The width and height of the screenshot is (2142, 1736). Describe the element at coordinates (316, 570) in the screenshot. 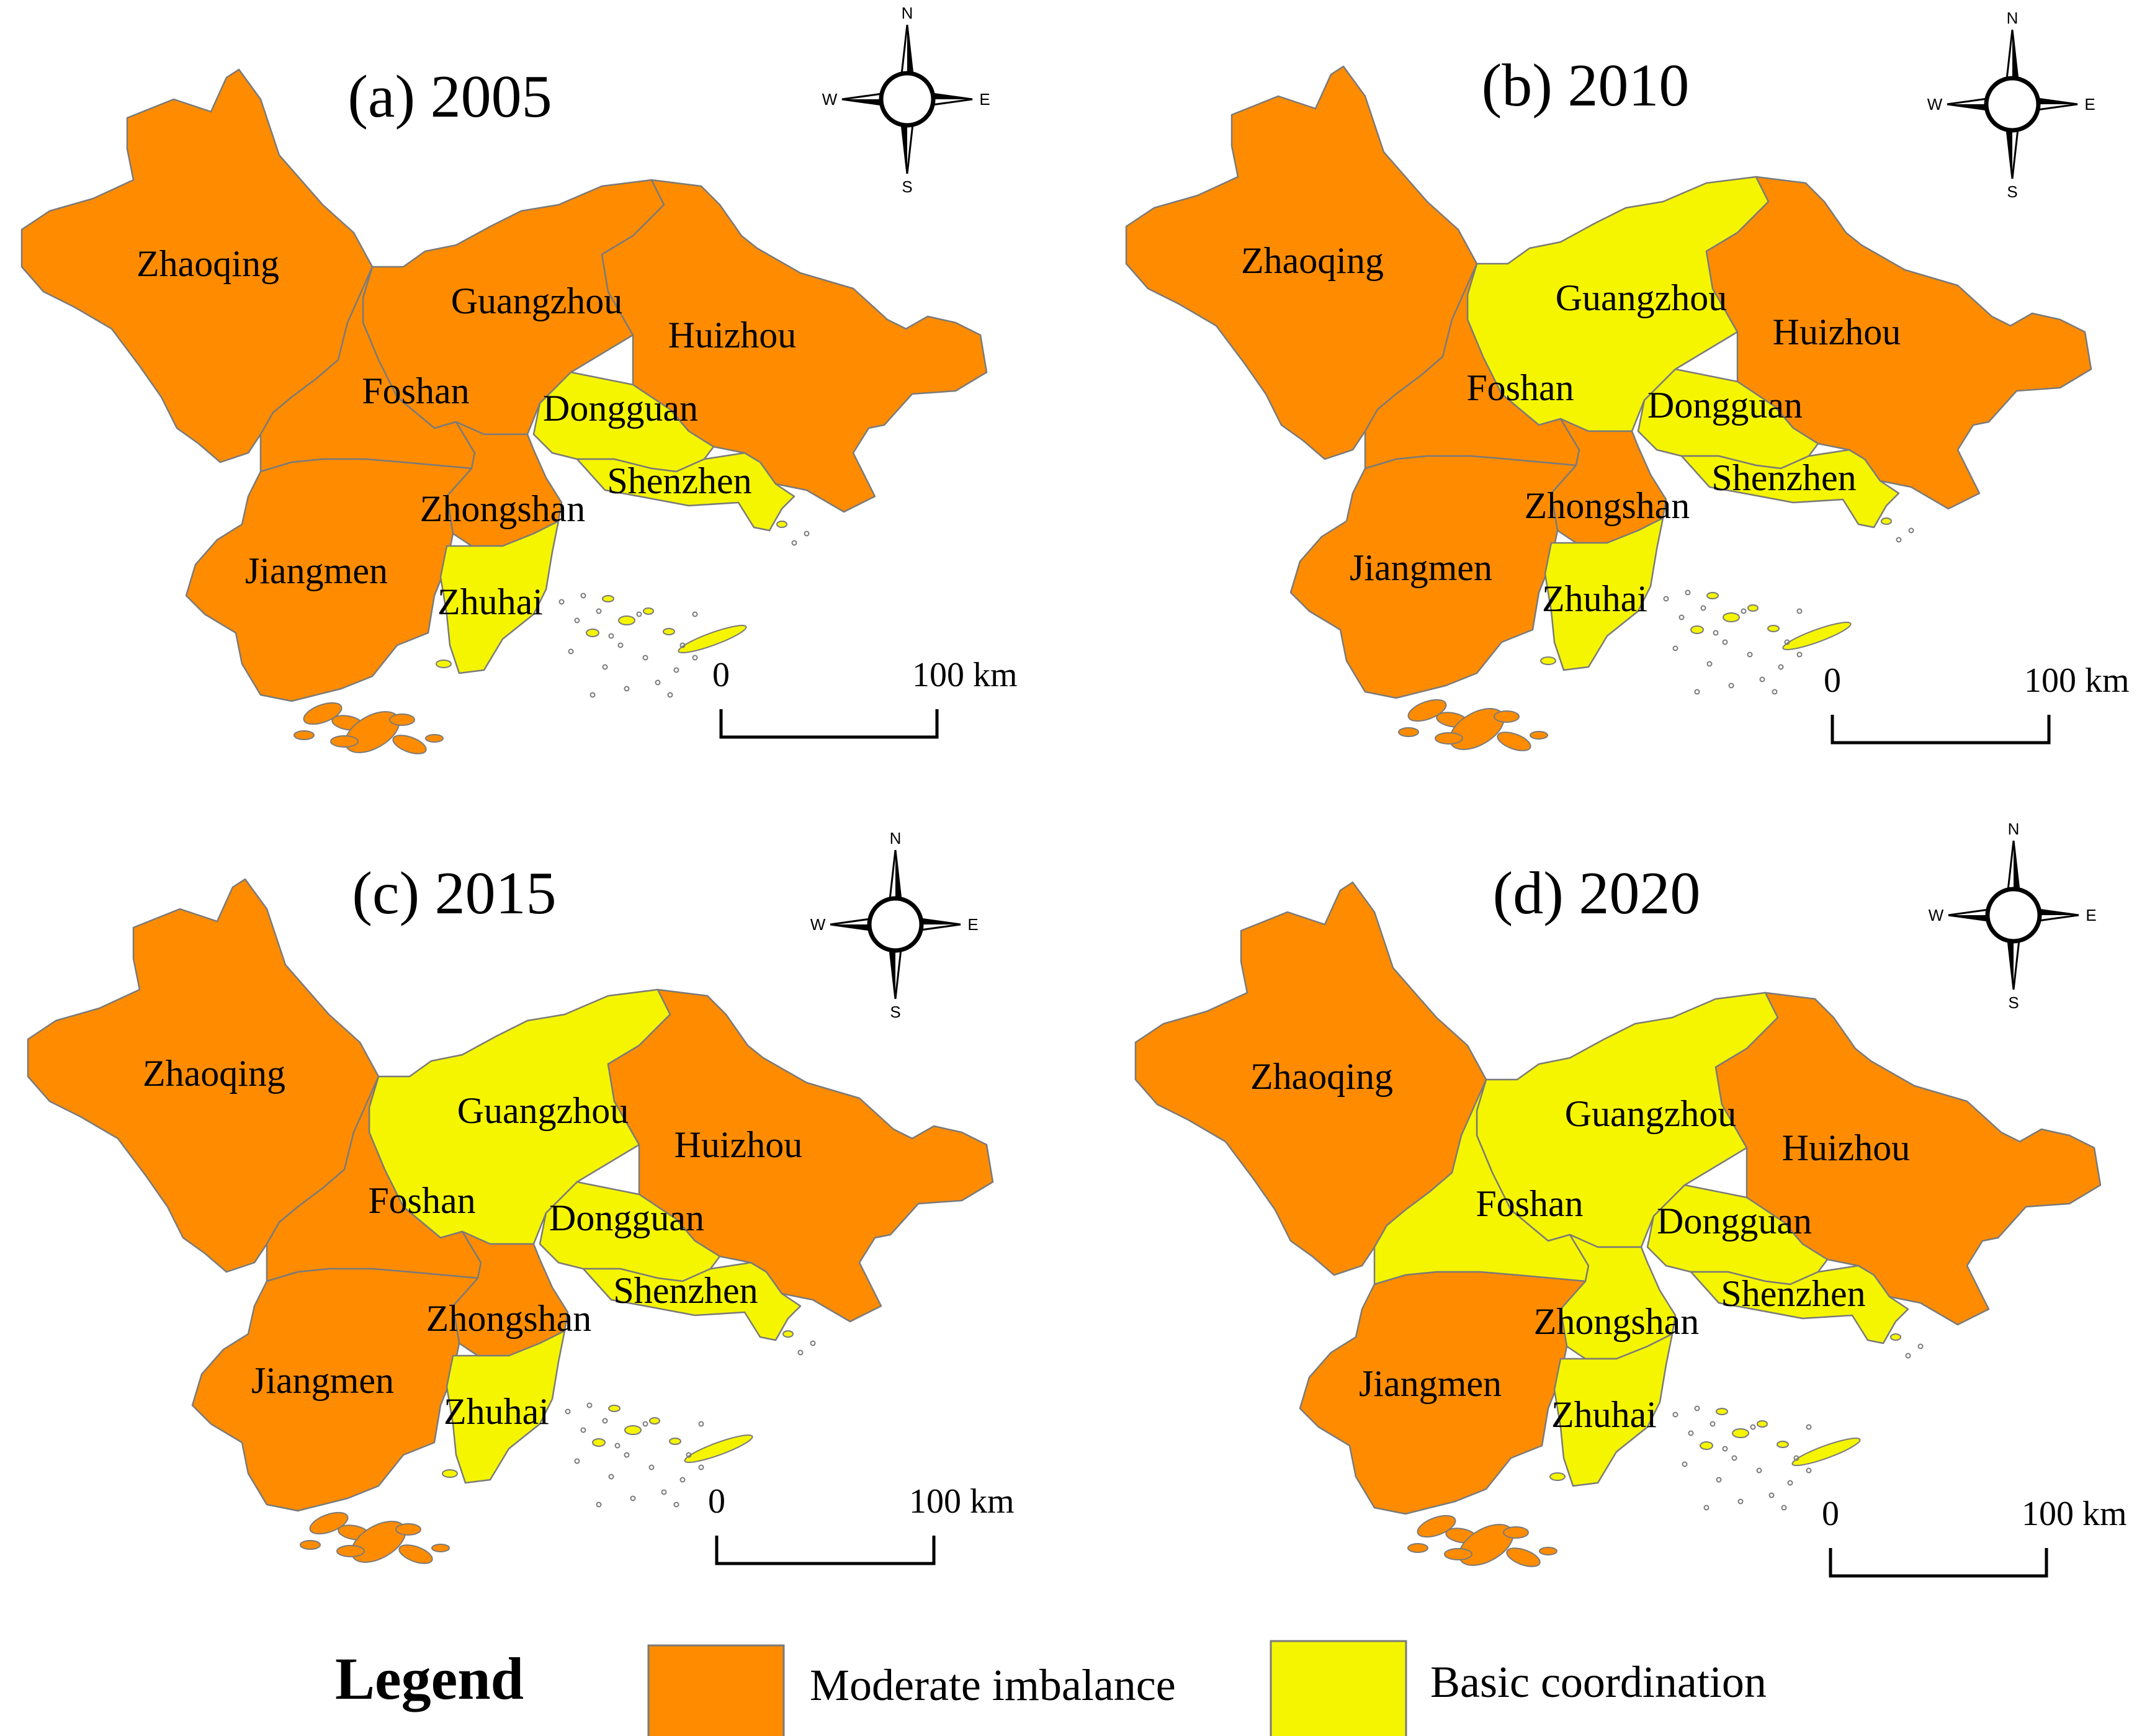

I see `city-label-jiangmen: Jiangmen` at that location.